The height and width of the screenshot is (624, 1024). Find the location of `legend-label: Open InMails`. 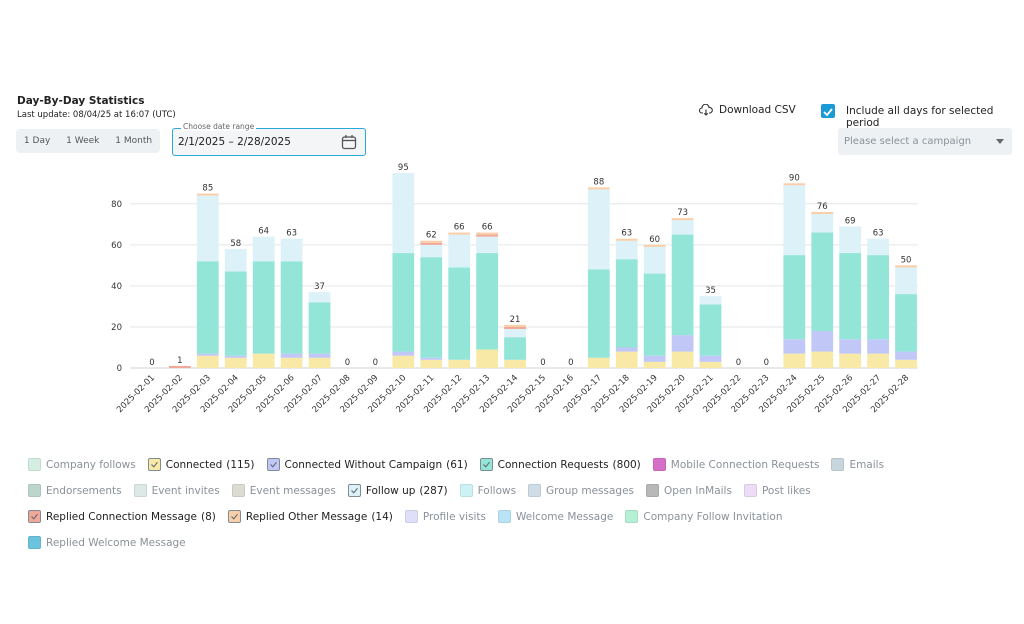

legend-label: Open InMails is located at coordinates (698, 490).